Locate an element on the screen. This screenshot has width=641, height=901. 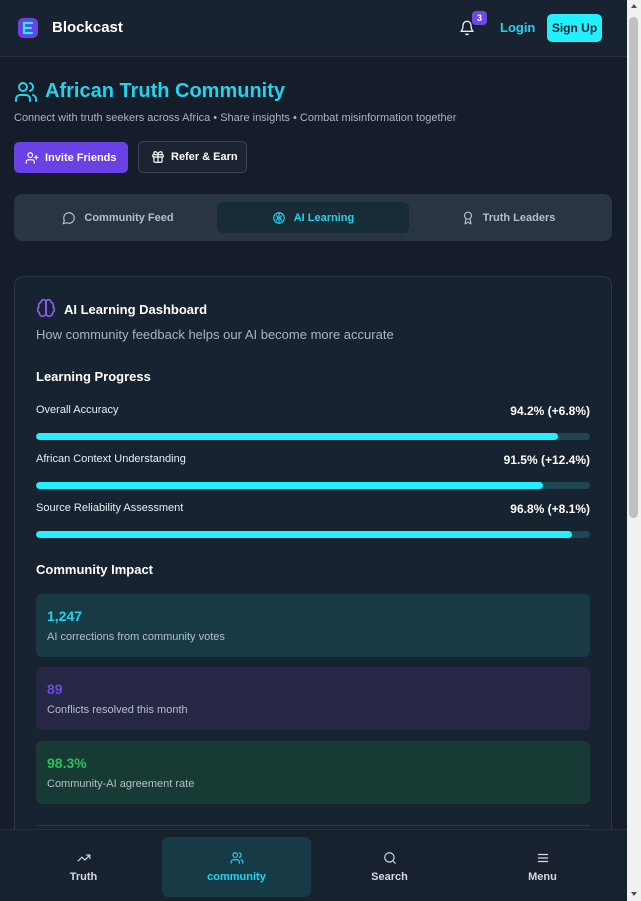
blockcast-logo-icon is located at coordinates (28, 28).